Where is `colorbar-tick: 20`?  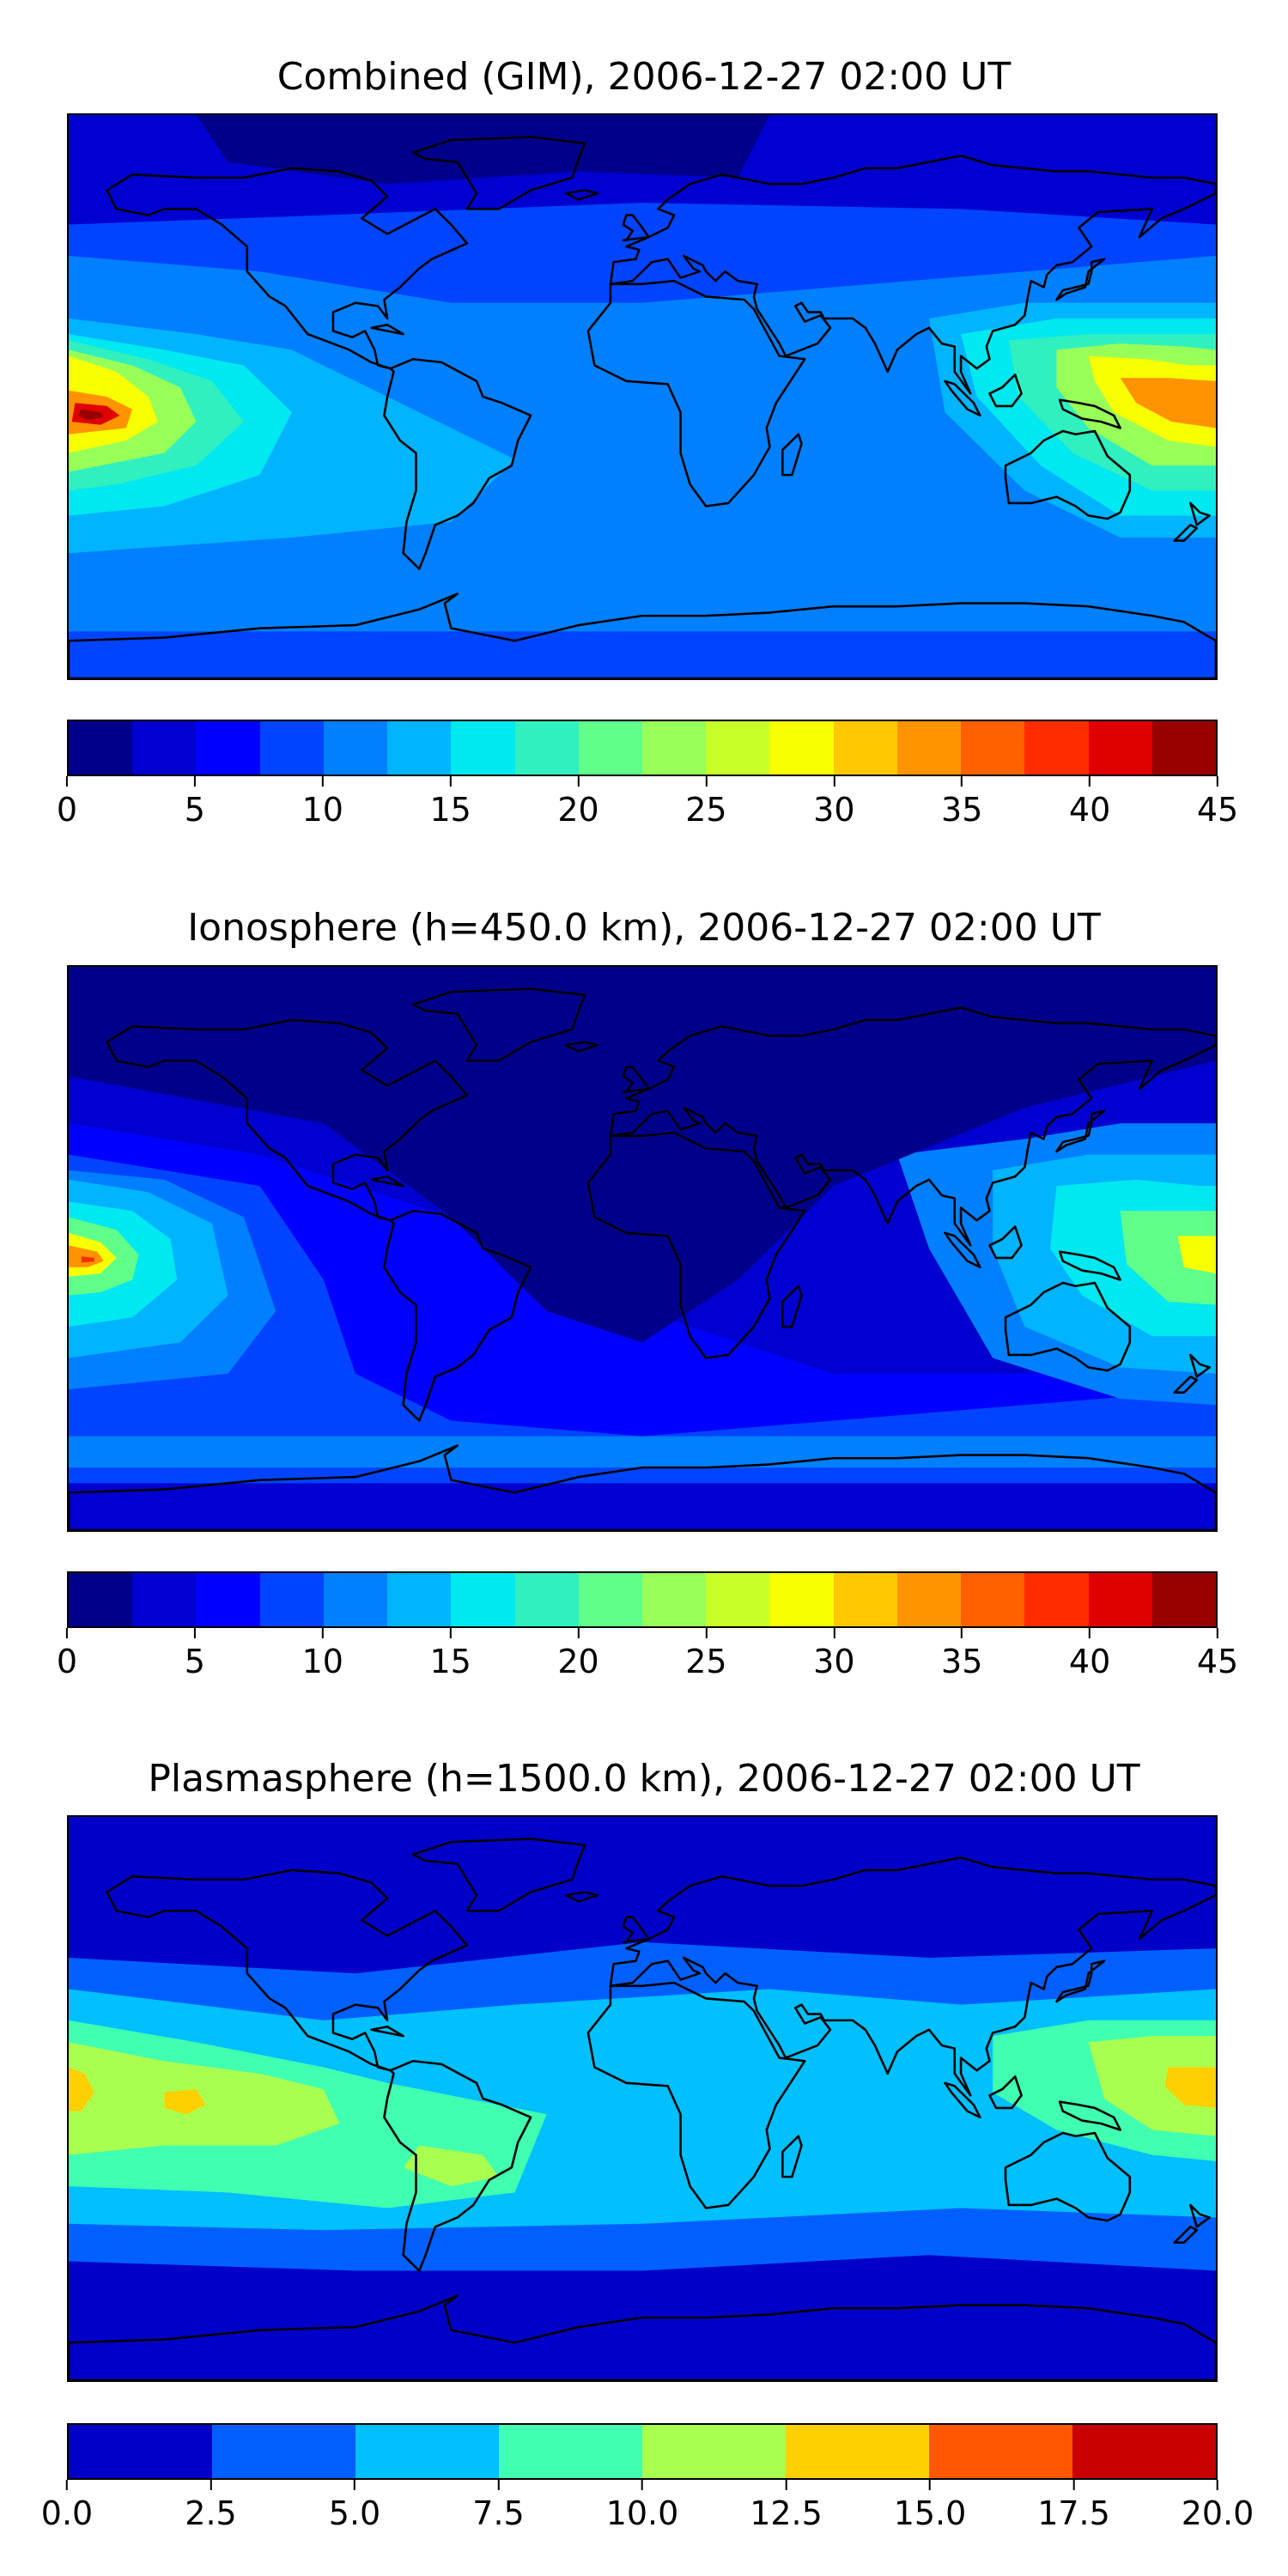
colorbar-tick: 20 is located at coordinates (578, 802).